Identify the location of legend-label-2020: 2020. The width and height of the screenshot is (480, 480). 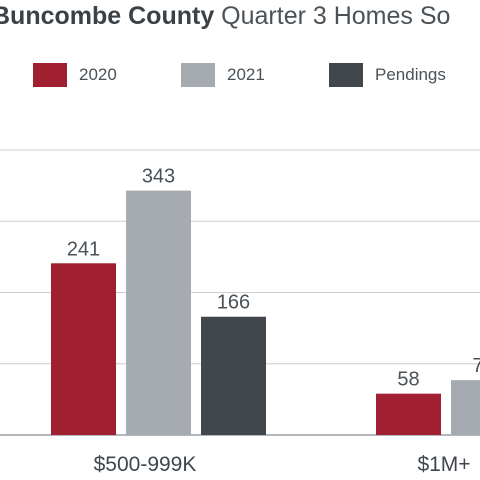
(98, 74).